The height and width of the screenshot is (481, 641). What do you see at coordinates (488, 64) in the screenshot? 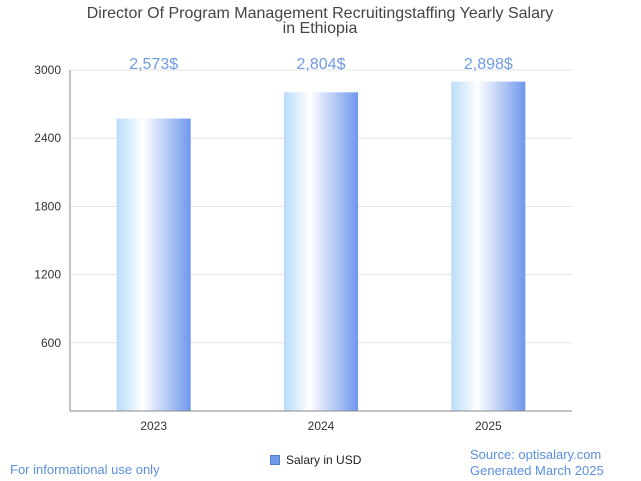
I see `data-label-2025: 2,898$` at bounding box center [488, 64].